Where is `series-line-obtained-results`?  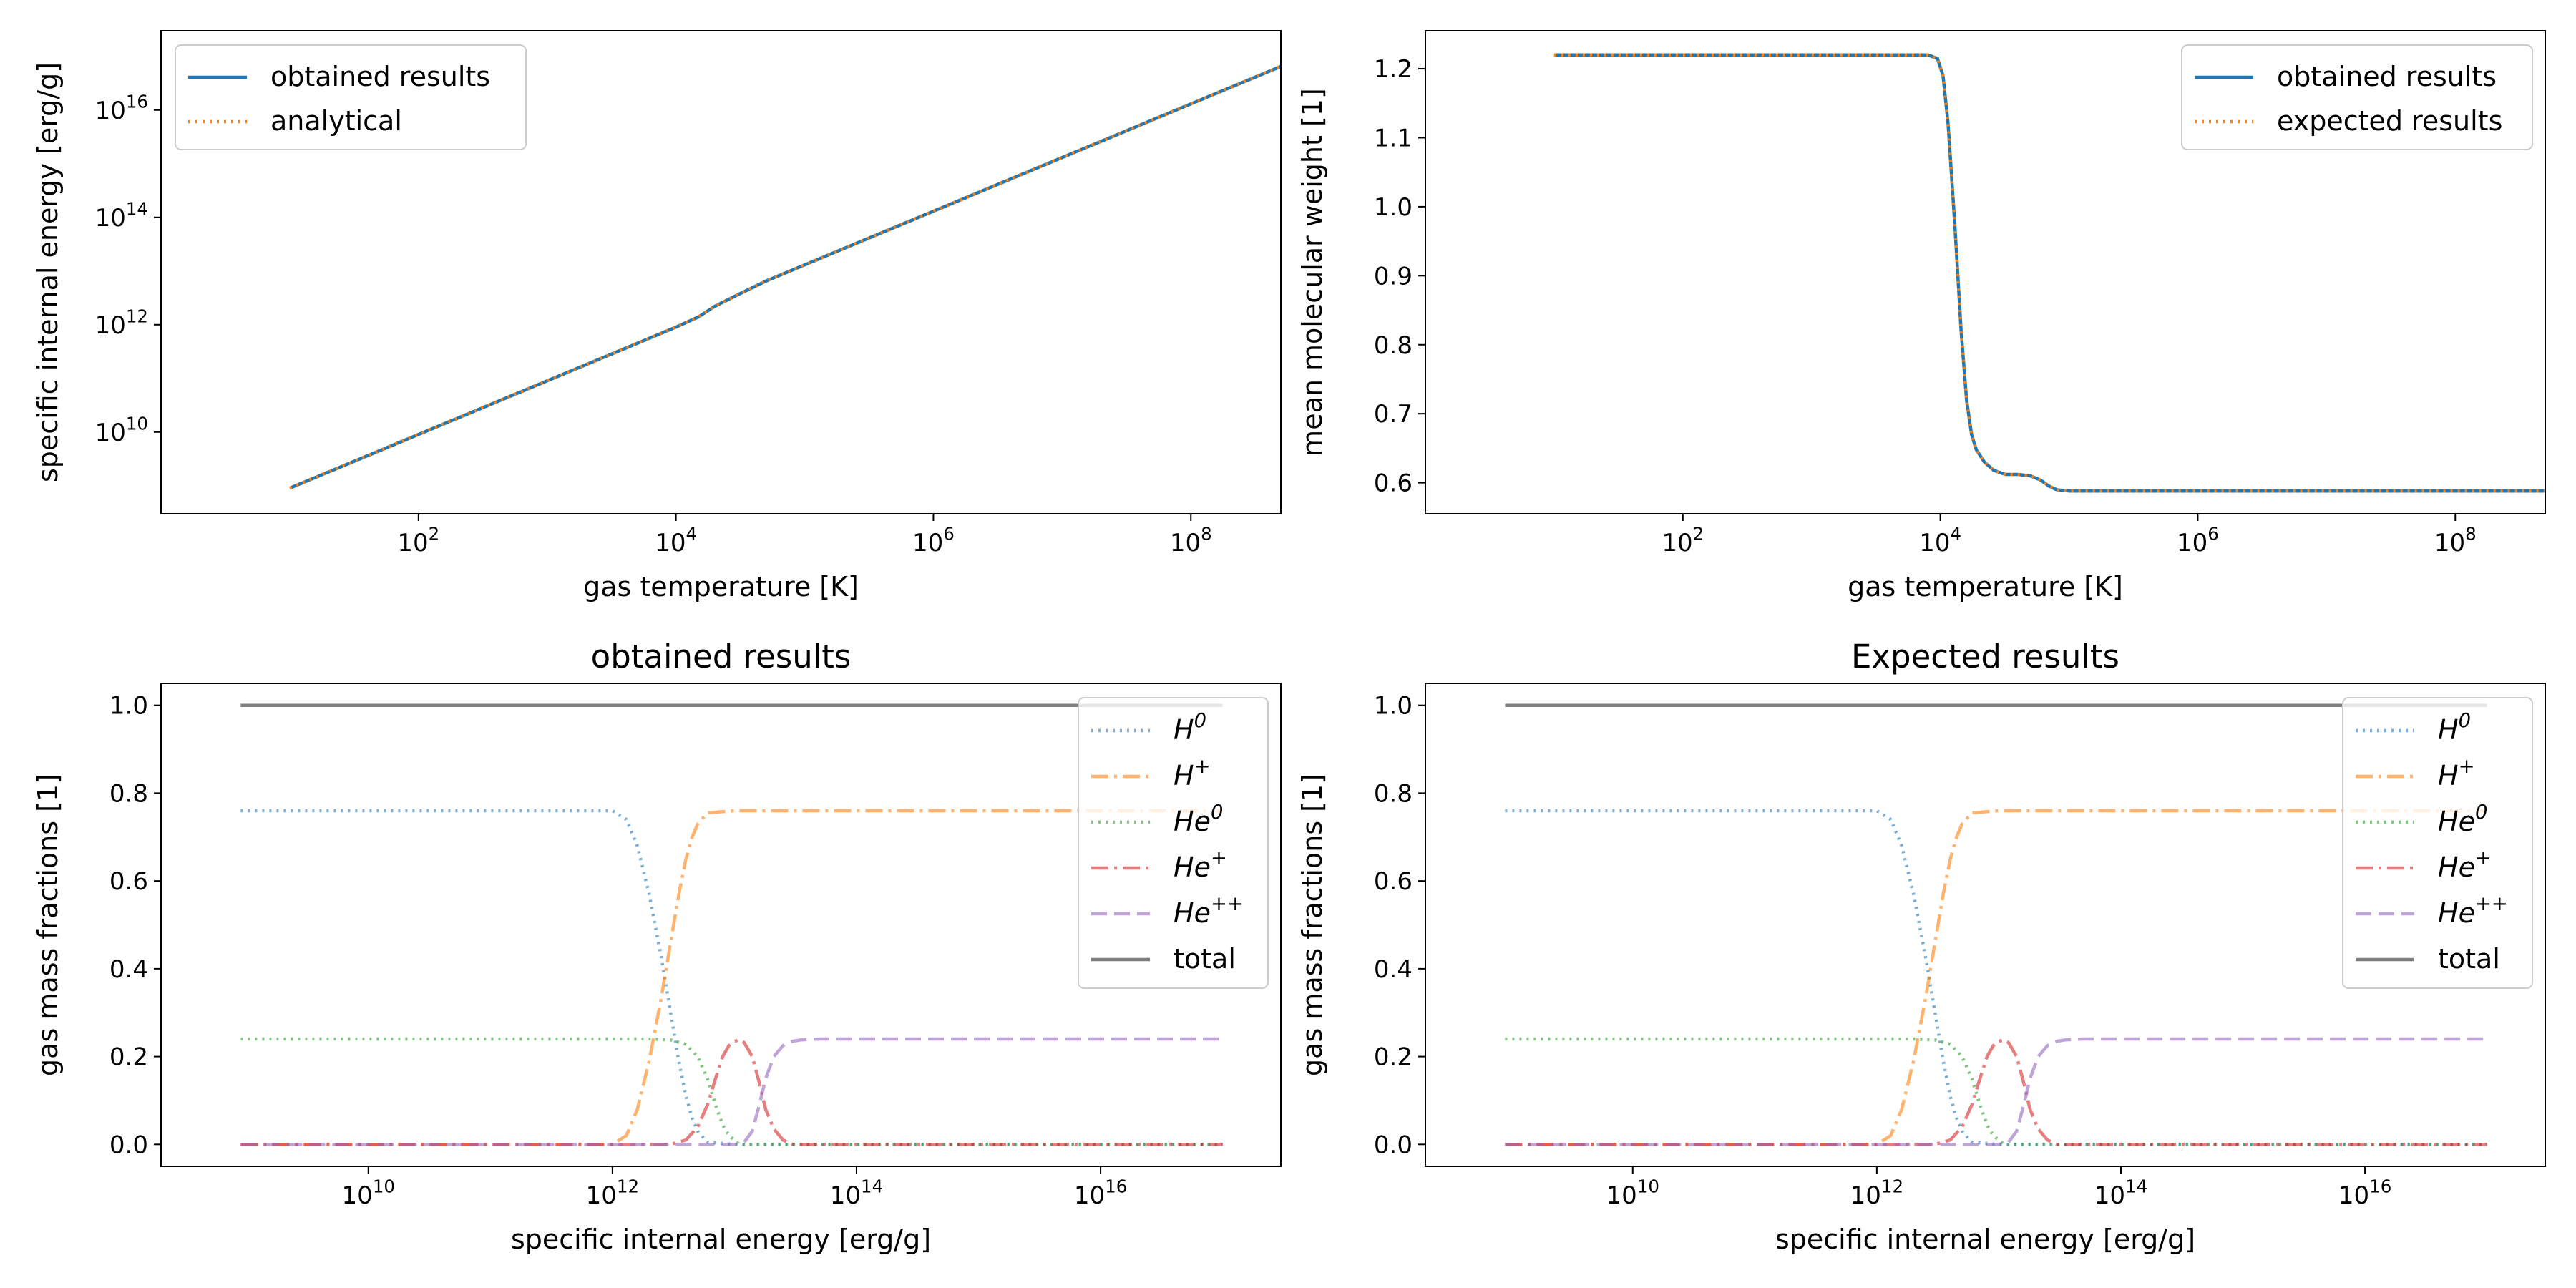 series-line-obtained-results is located at coordinates (2049, 273).